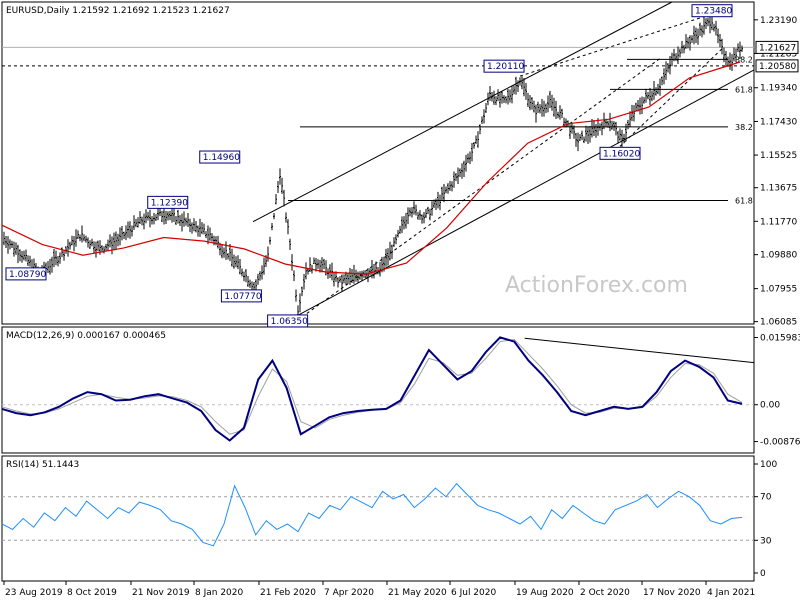 The height and width of the screenshot is (600, 800). I want to click on price-annotation-label: 1.23480, so click(713, 12).